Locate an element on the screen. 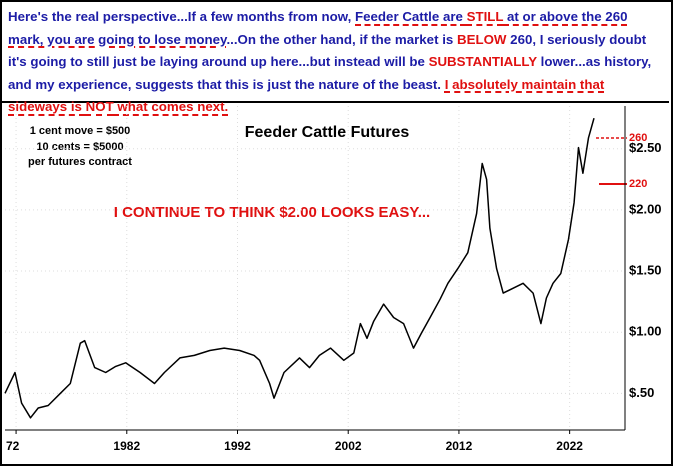  reference-label: 220 is located at coordinates (638, 184).